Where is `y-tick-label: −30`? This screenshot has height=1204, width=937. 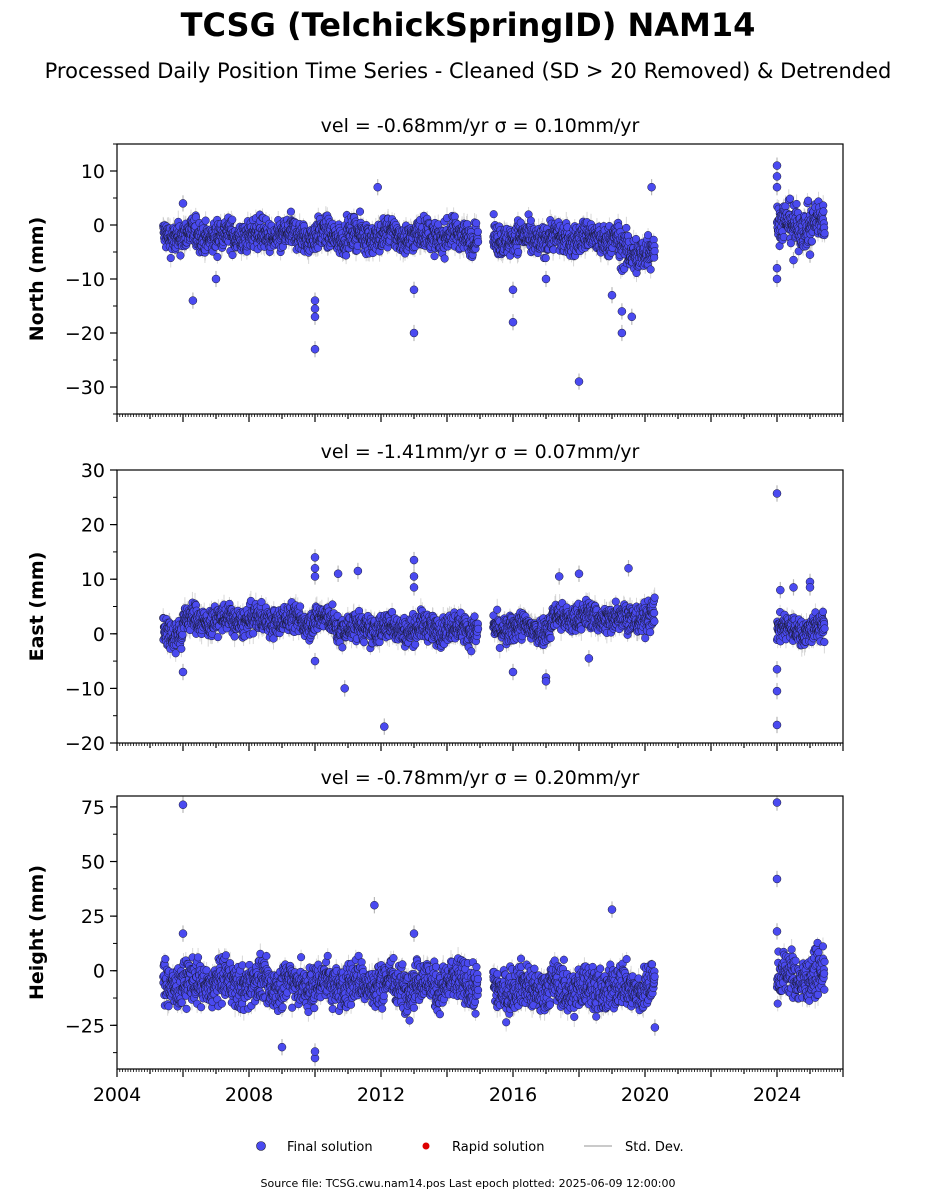
y-tick-label: −30 is located at coordinates (85, 388).